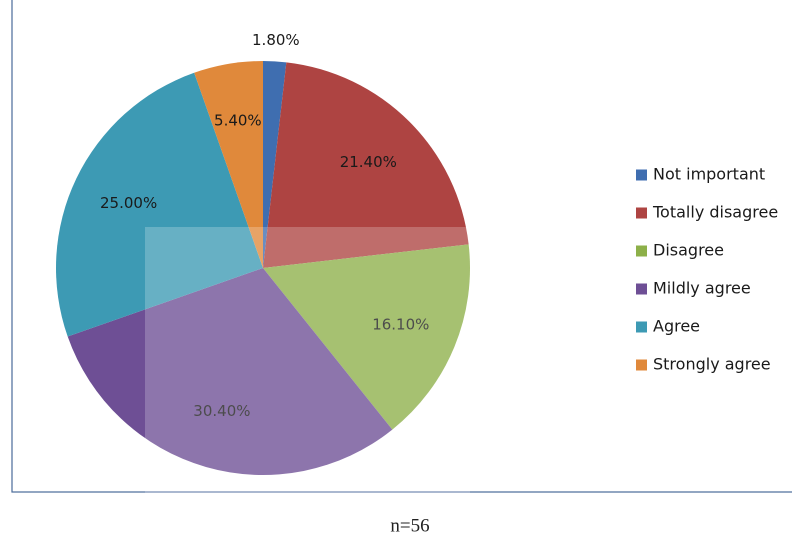 This screenshot has height=536, width=792. What do you see at coordinates (712, 364) in the screenshot?
I see `legend-label: Strongly agree` at bounding box center [712, 364].